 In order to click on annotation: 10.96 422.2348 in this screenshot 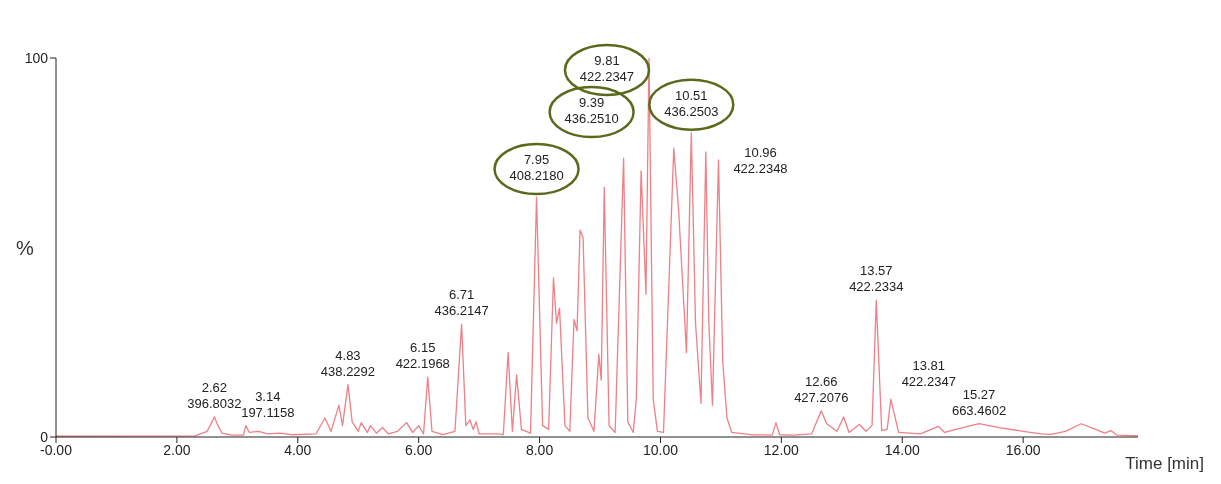, I will do `click(760, 160)`.